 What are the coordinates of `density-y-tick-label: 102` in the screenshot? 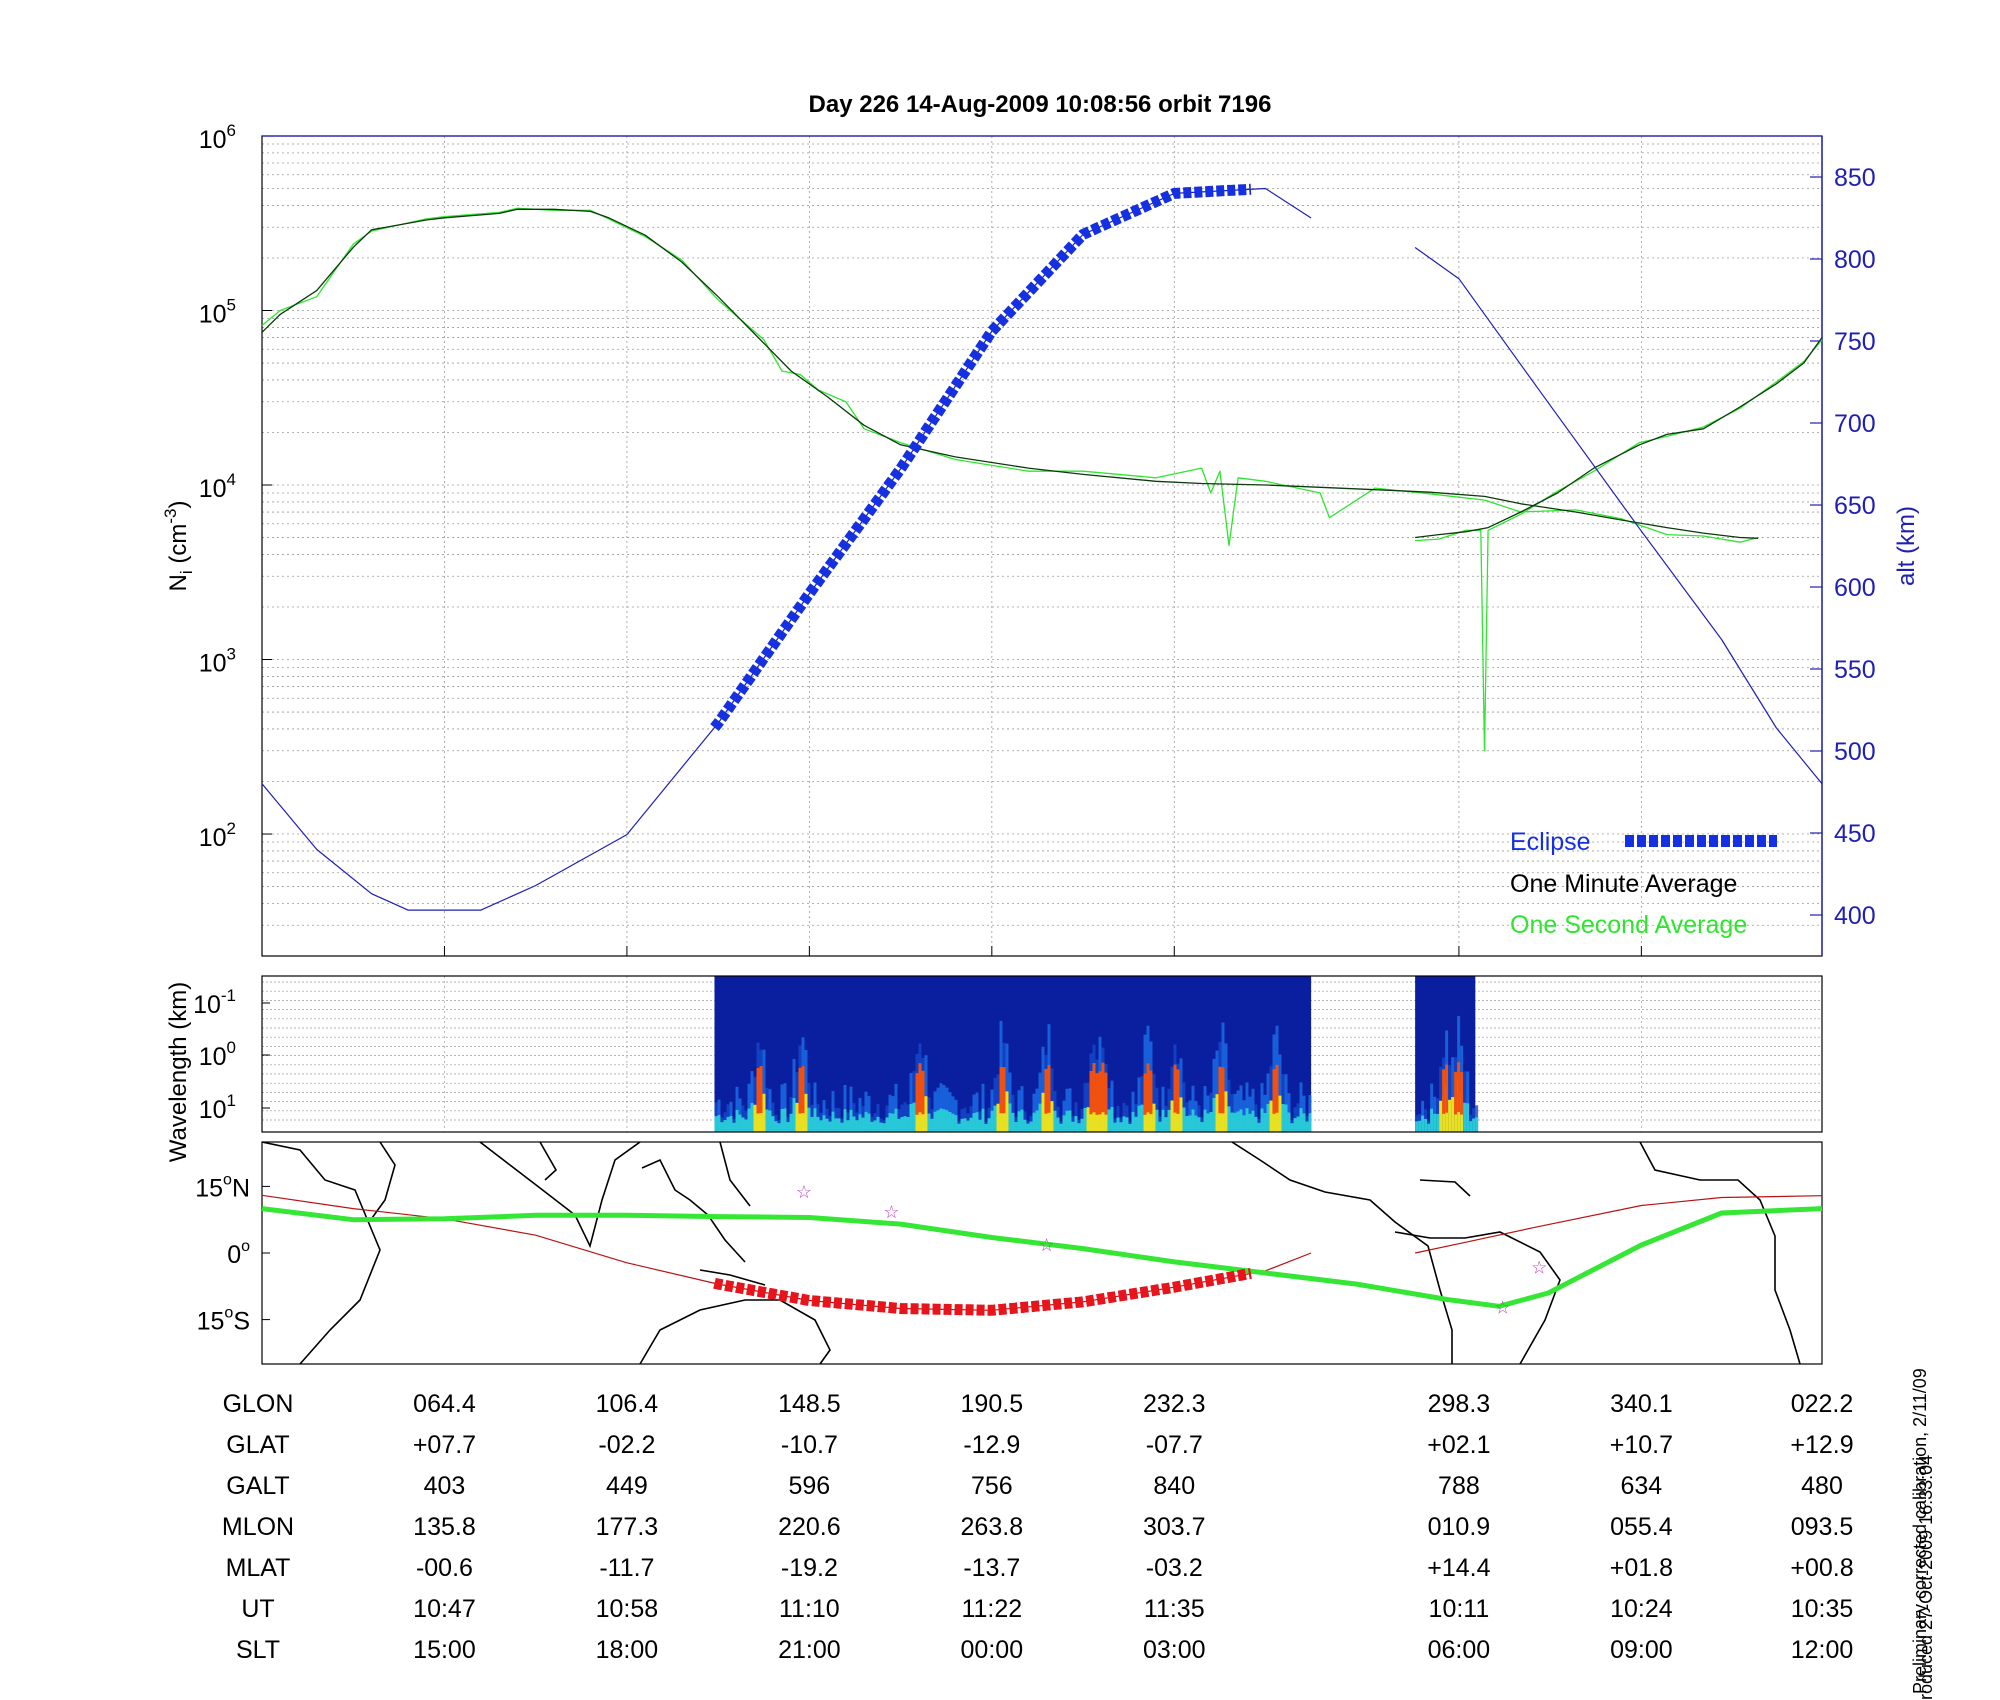 It's located at (217, 835).